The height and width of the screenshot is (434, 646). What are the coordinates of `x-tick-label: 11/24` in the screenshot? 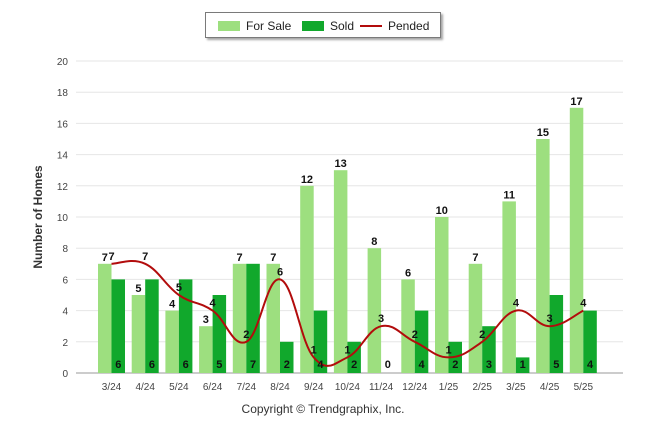 It's located at (381, 387).